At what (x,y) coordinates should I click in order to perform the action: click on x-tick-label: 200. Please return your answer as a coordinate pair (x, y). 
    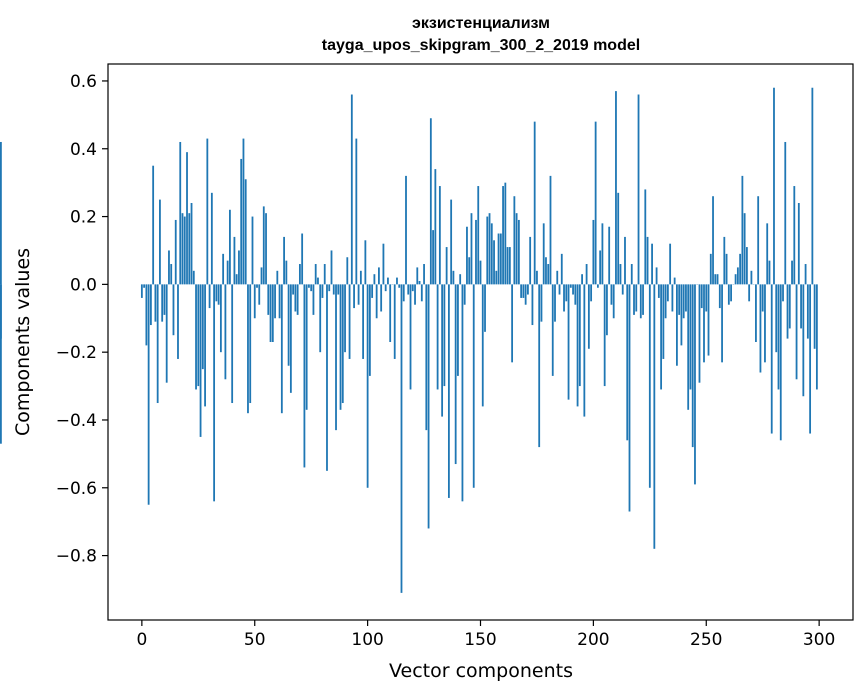
    Looking at the image, I should click on (593, 640).